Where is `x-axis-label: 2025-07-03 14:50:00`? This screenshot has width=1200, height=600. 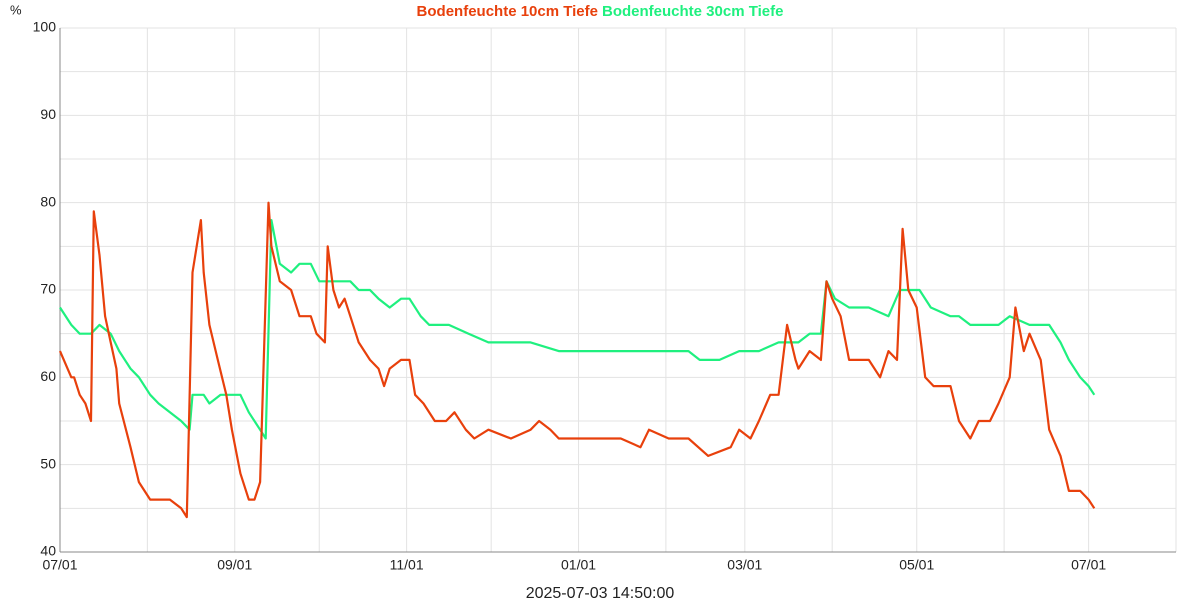
x-axis-label: 2025-07-03 14:50:00 is located at coordinates (600, 592).